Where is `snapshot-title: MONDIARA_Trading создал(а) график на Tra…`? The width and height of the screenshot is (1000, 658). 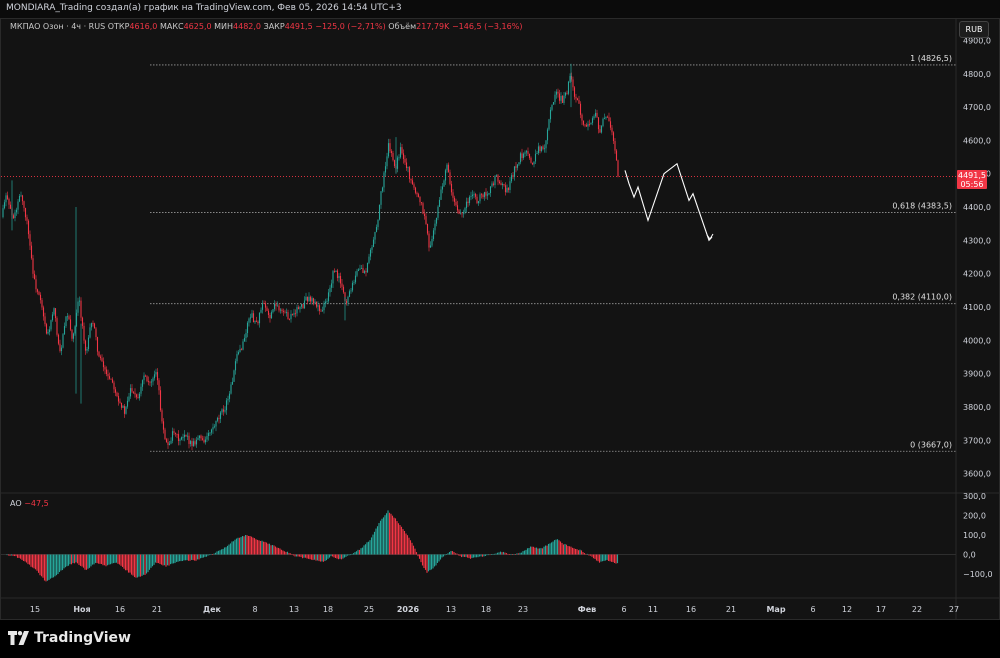 snapshot-title: MONDIARA_Trading создал(а) график на Tra… is located at coordinates (204, 8).